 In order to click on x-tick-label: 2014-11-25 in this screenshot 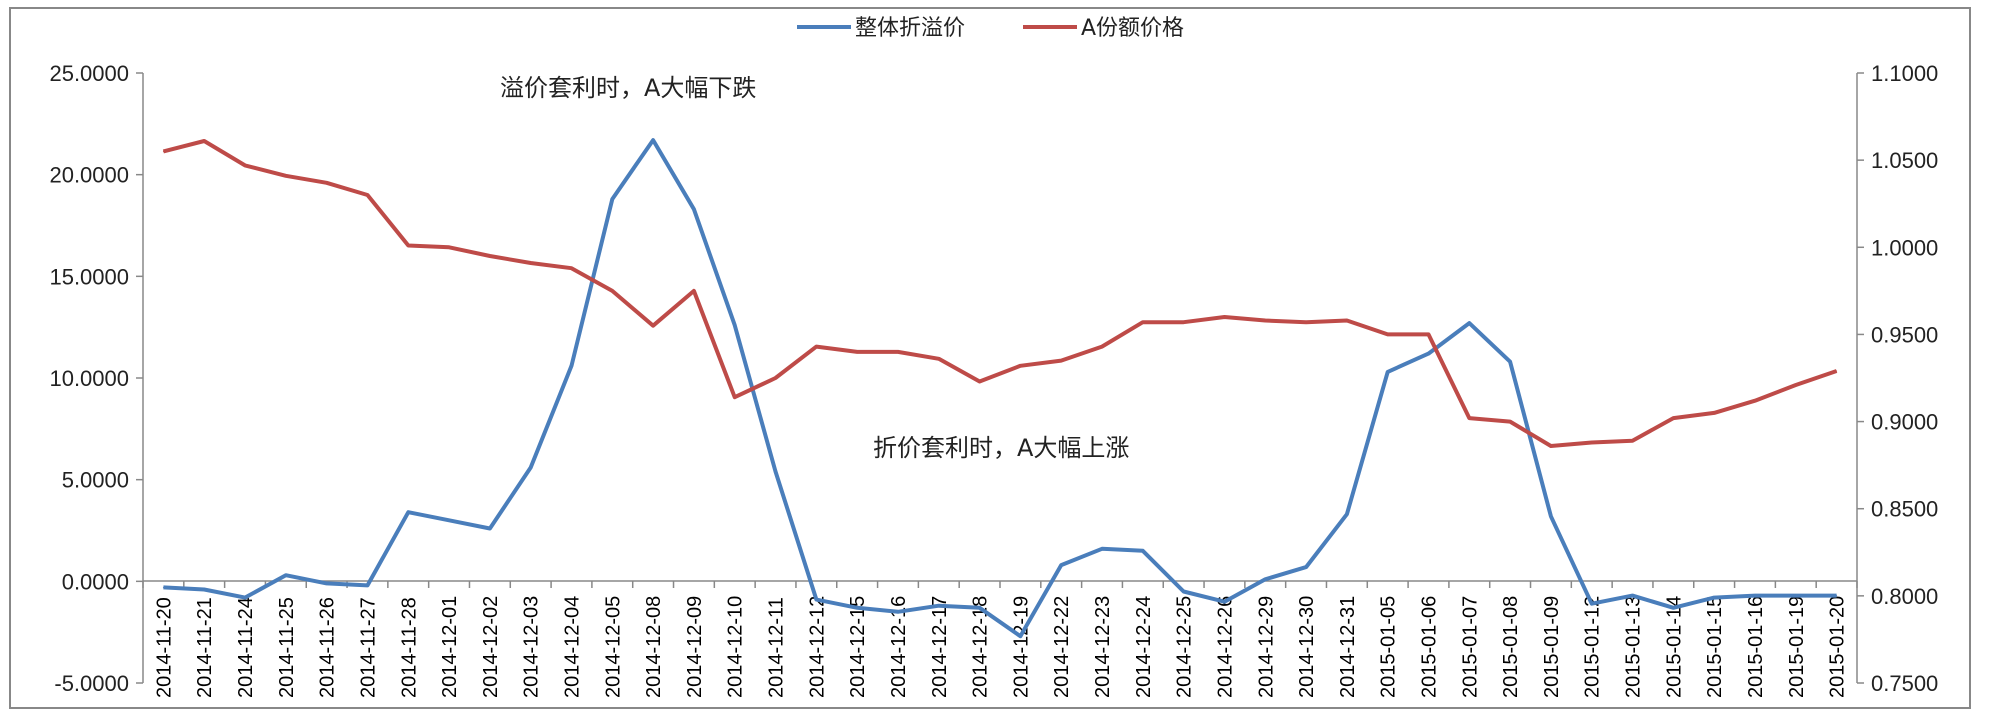, I will do `click(287, 647)`.